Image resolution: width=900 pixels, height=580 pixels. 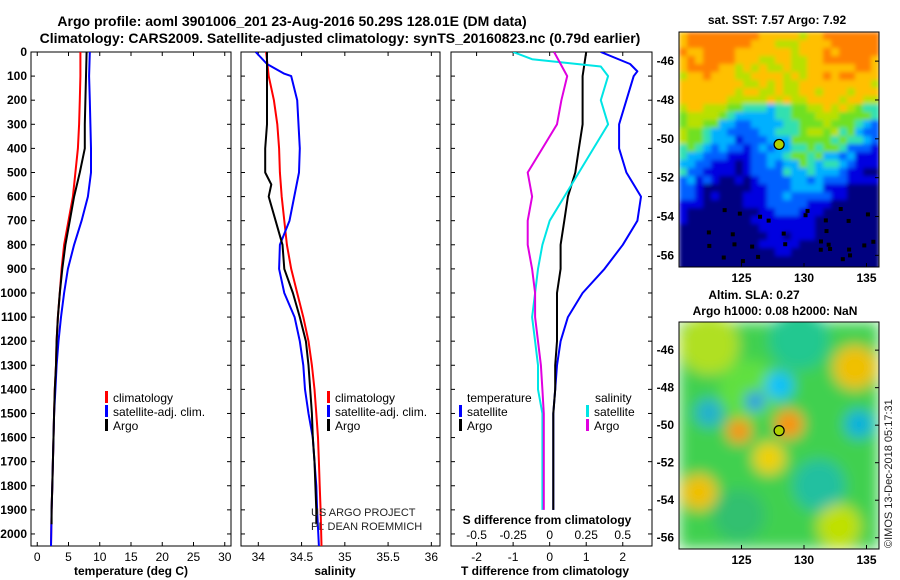 I want to click on timestamp-label: ©IMOS 13-Dec-2018 05:17:31, so click(x=889, y=473).